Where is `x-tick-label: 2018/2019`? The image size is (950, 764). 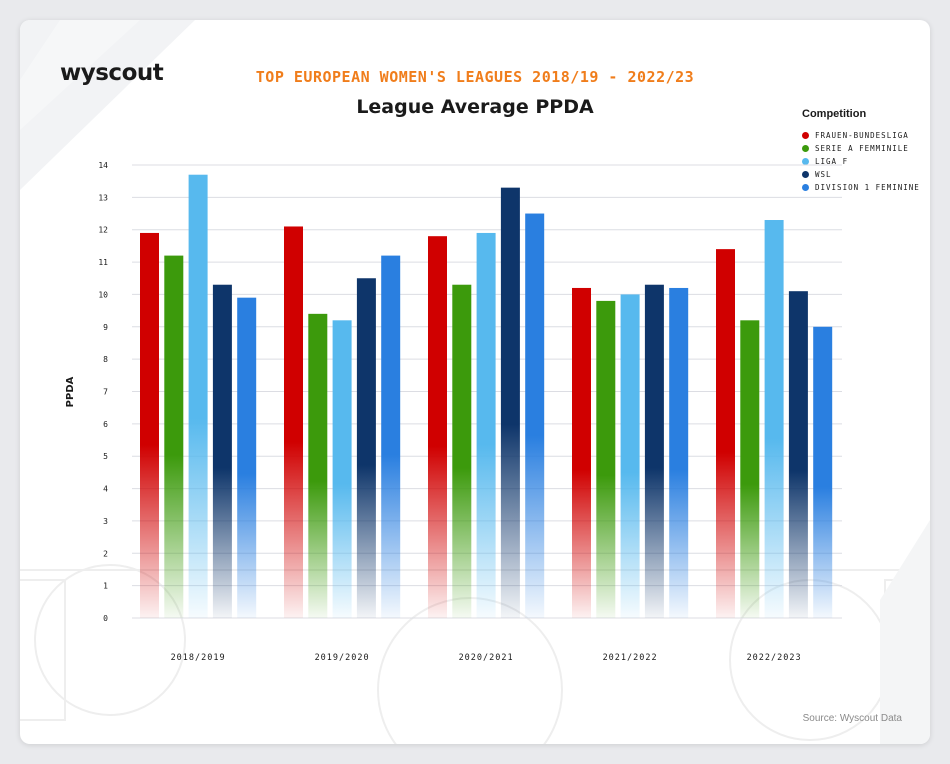 x-tick-label: 2018/2019 is located at coordinates (198, 658).